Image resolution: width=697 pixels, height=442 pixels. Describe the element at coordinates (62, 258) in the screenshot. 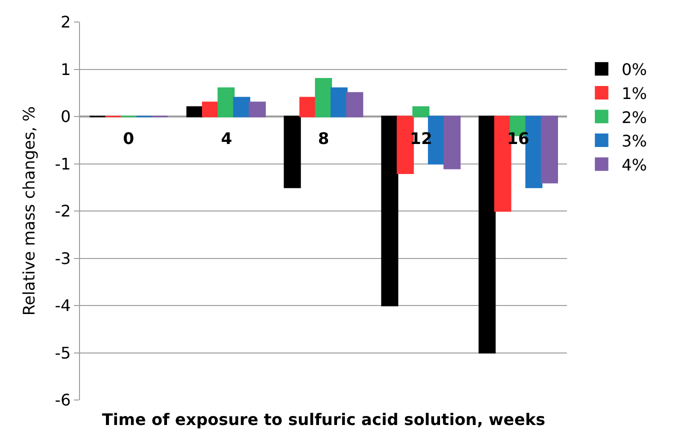

I see `y-tick-label: -3` at that location.